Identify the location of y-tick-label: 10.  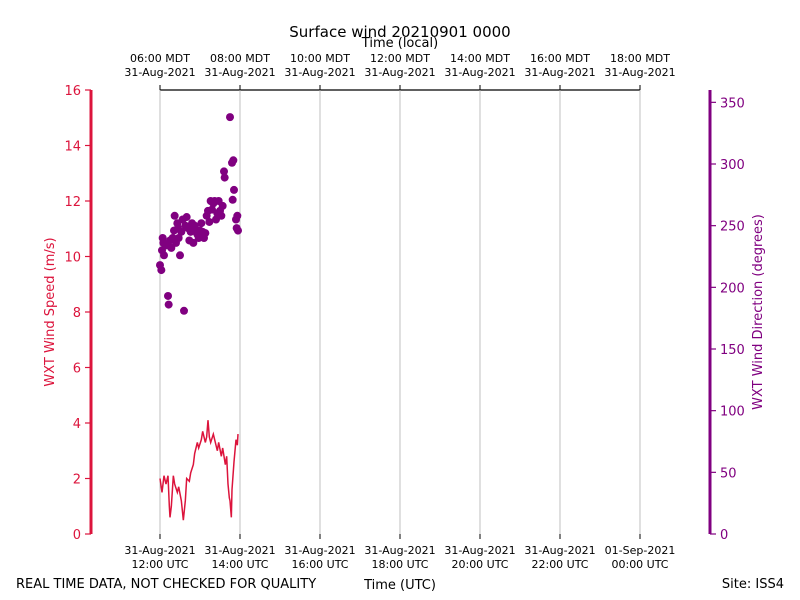
(72, 258).